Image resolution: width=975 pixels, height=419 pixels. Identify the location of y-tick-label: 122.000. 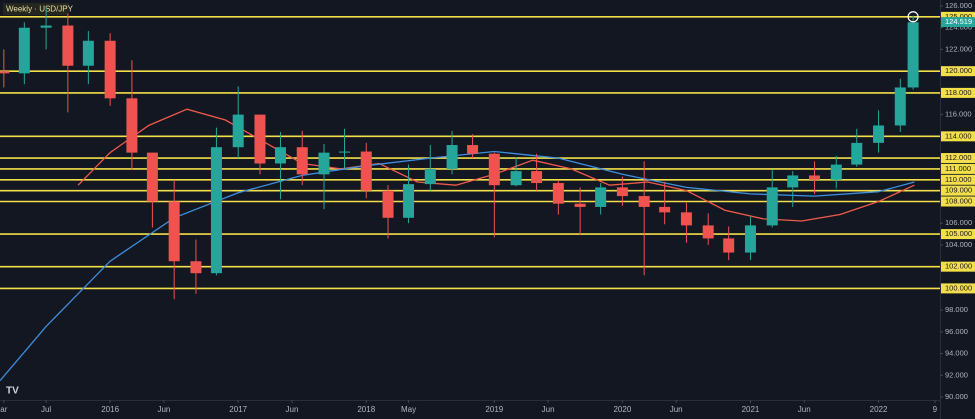
(958, 48).